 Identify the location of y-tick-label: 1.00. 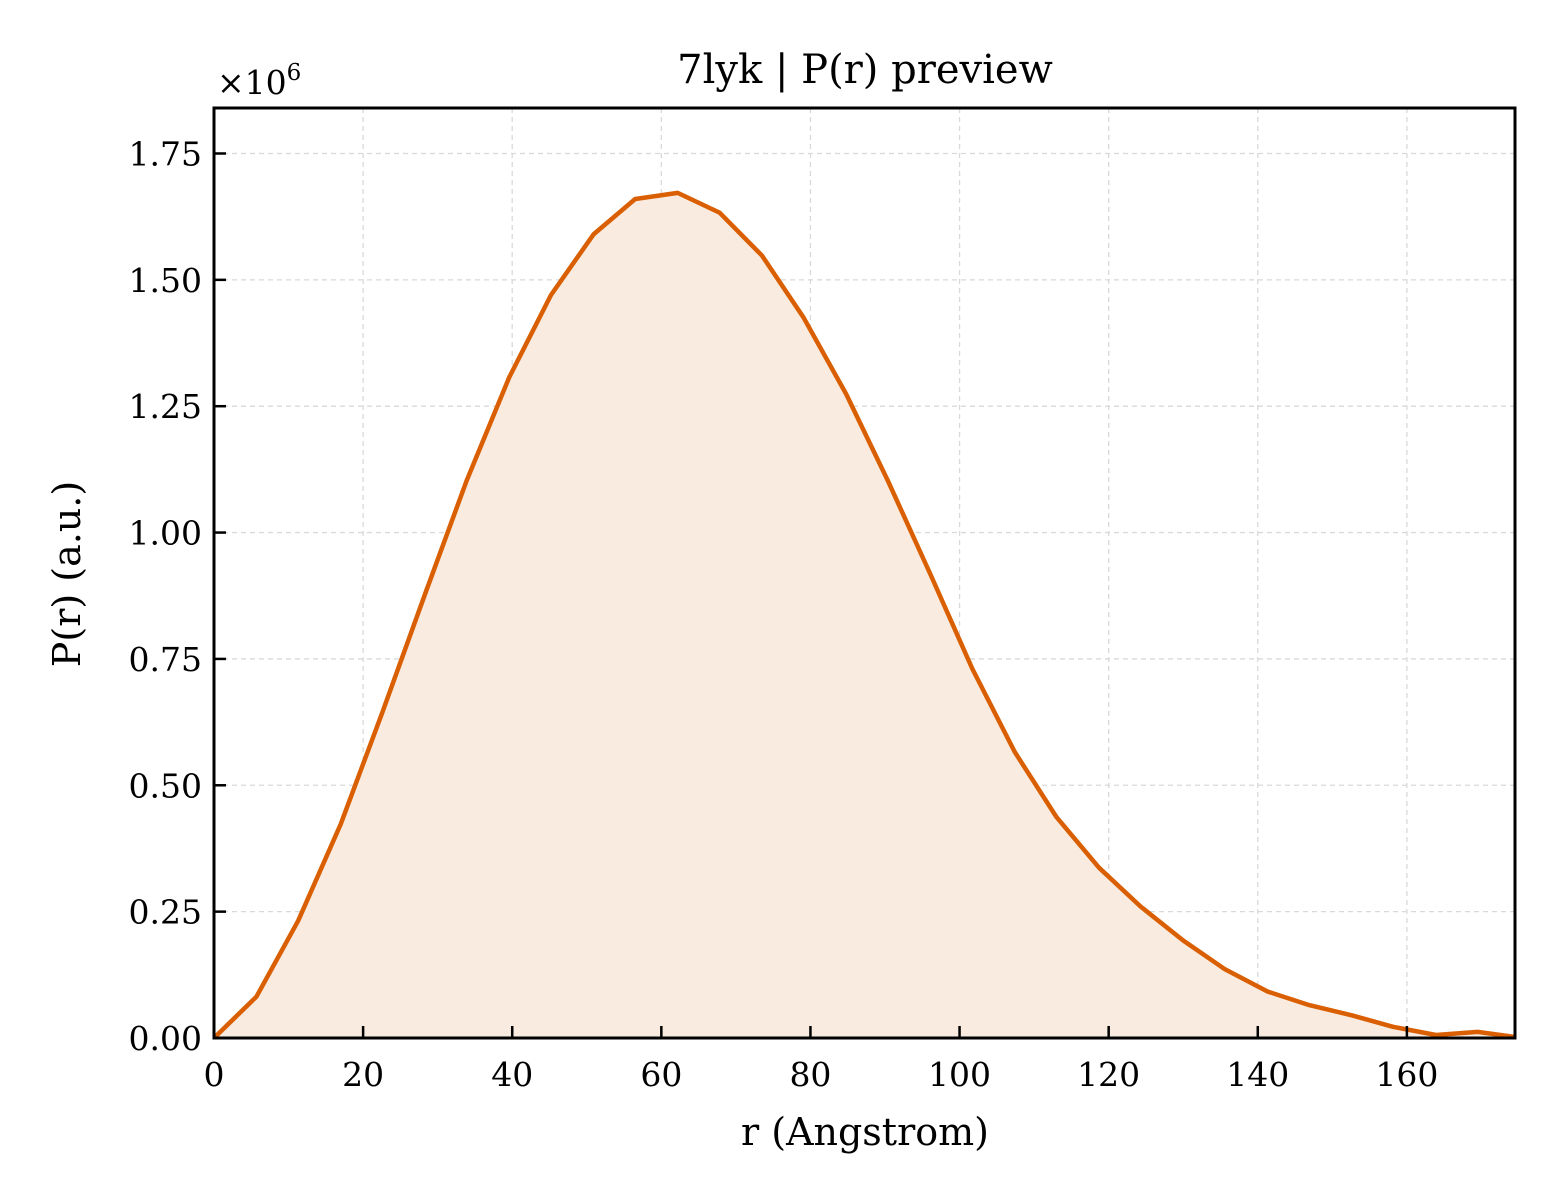
(165, 533).